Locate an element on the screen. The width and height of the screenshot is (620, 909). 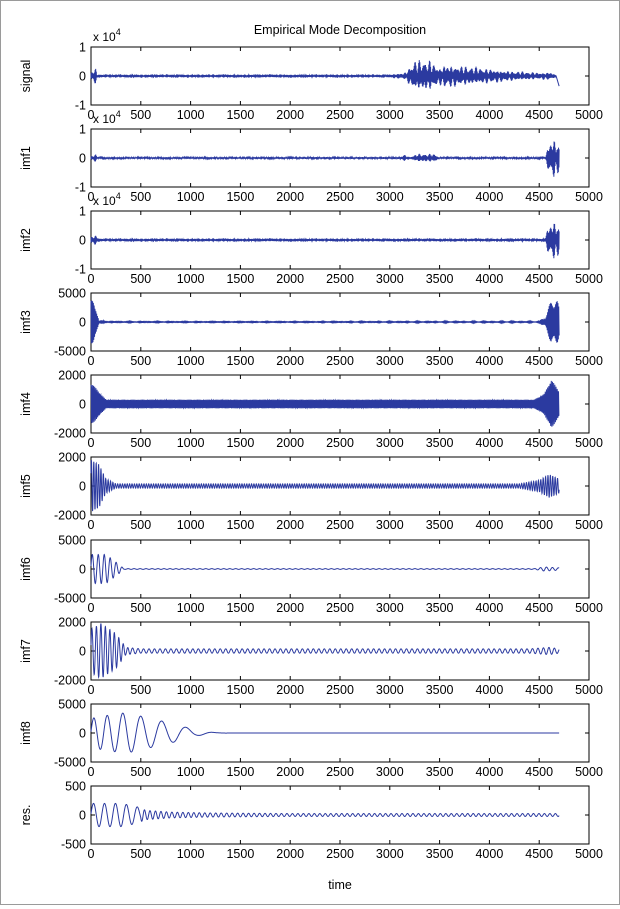
x-axis-label: time is located at coordinates (340, 885).